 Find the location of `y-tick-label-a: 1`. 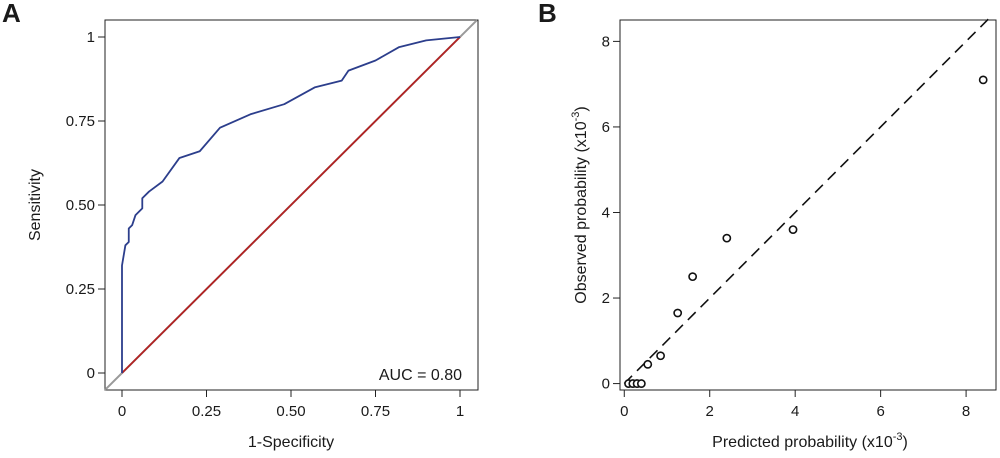

y-tick-label-a: 1 is located at coordinates (91, 37).